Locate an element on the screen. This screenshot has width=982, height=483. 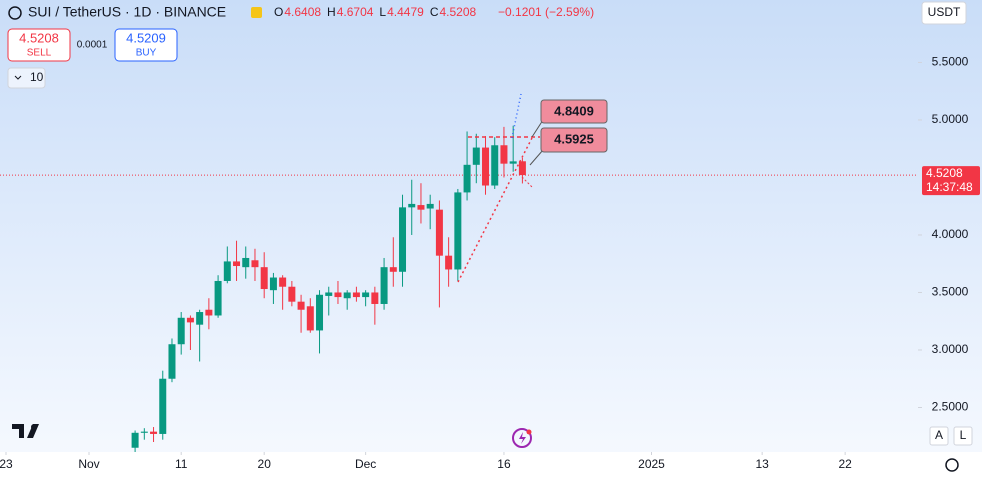
projection-line is located at coordinates (495, 210).